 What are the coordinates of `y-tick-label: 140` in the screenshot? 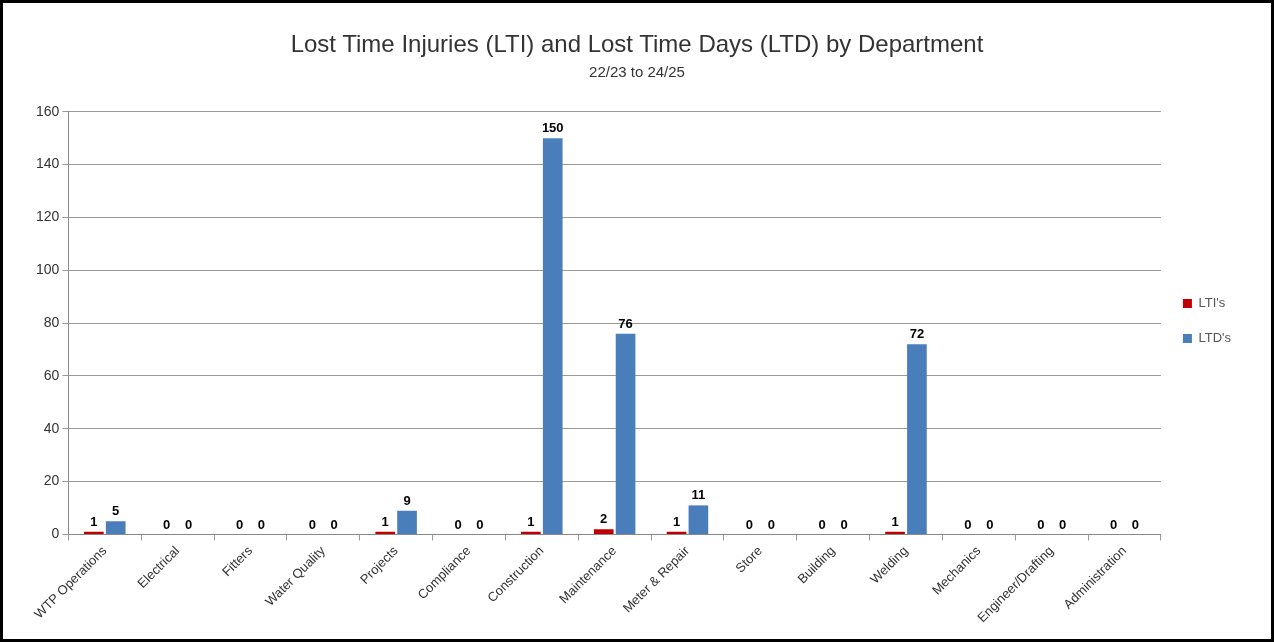 It's located at (48, 163).